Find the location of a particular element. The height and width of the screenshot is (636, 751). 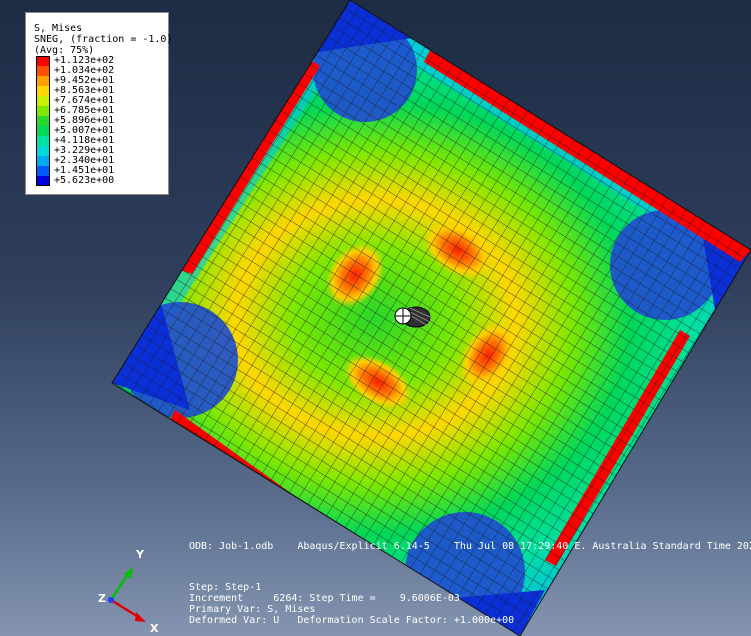

legend-value: +1.123e+02 is located at coordinates (84, 60).